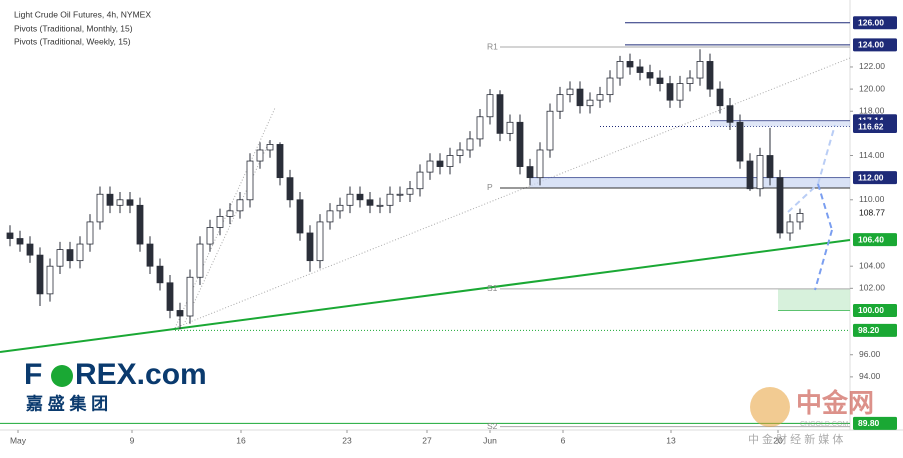 Image resolution: width=903 pixels, height=458 pixels. I want to click on logo-text: REX.com, so click(141, 374).